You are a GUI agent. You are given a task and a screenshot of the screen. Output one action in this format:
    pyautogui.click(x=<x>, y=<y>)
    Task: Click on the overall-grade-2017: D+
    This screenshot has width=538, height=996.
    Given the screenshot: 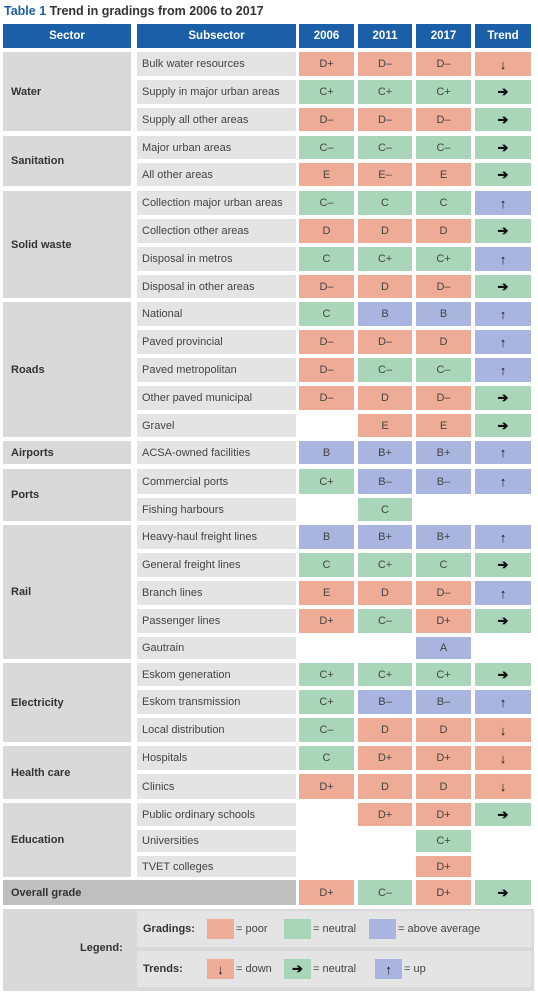 What is the action you would take?
    pyautogui.click(x=443, y=892)
    